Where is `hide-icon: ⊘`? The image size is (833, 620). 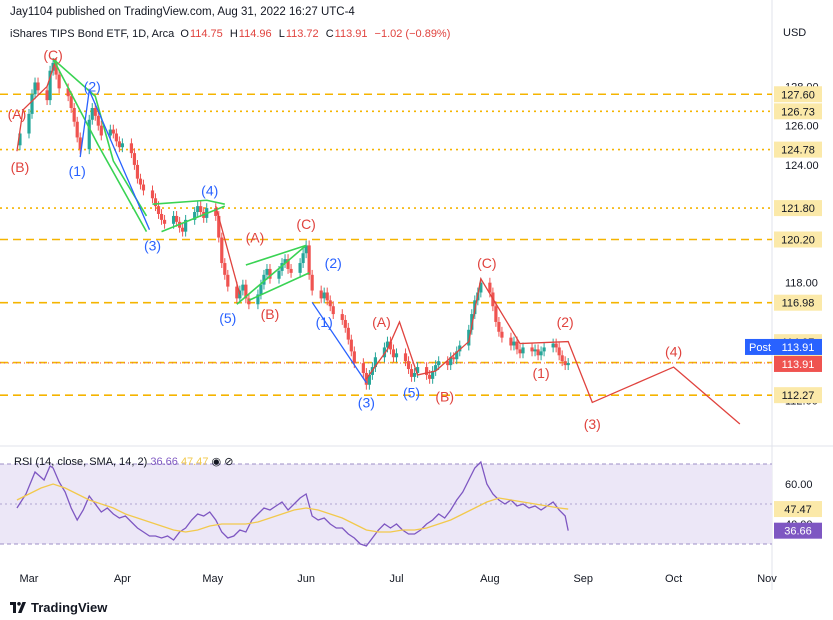 hide-icon: ⊘ is located at coordinates (229, 462).